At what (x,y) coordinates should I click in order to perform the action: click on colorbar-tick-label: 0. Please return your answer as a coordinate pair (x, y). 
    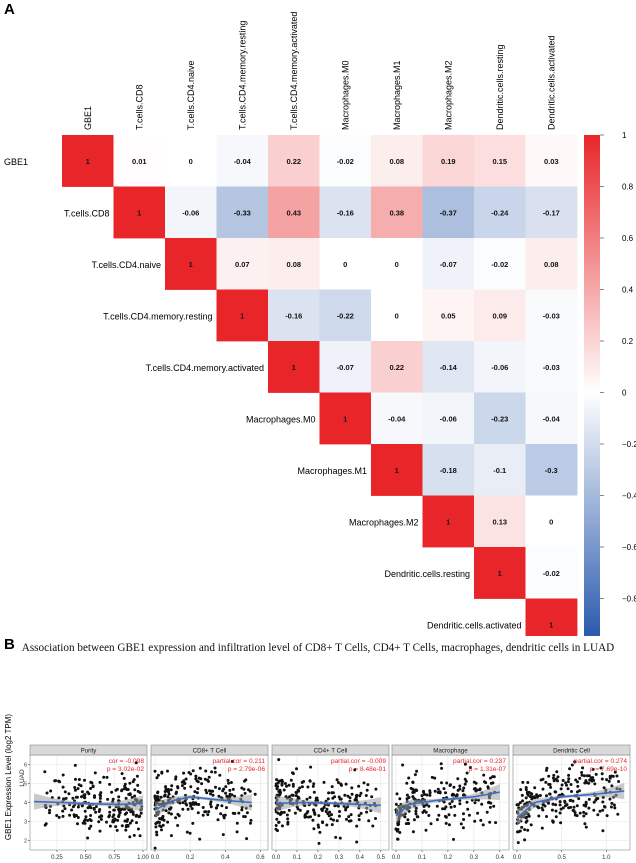
    Looking at the image, I should click on (624, 393).